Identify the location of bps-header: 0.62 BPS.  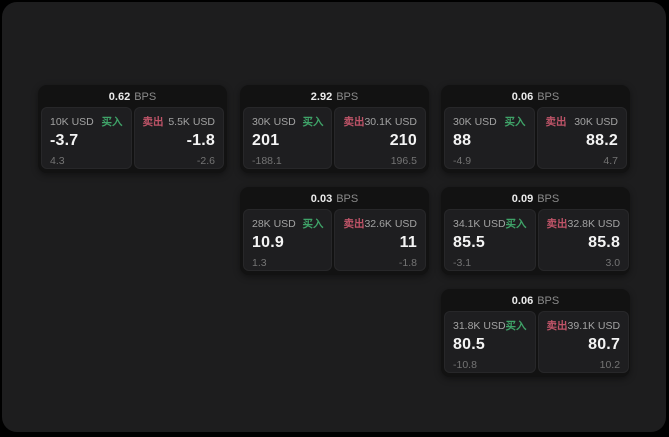
(132, 96).